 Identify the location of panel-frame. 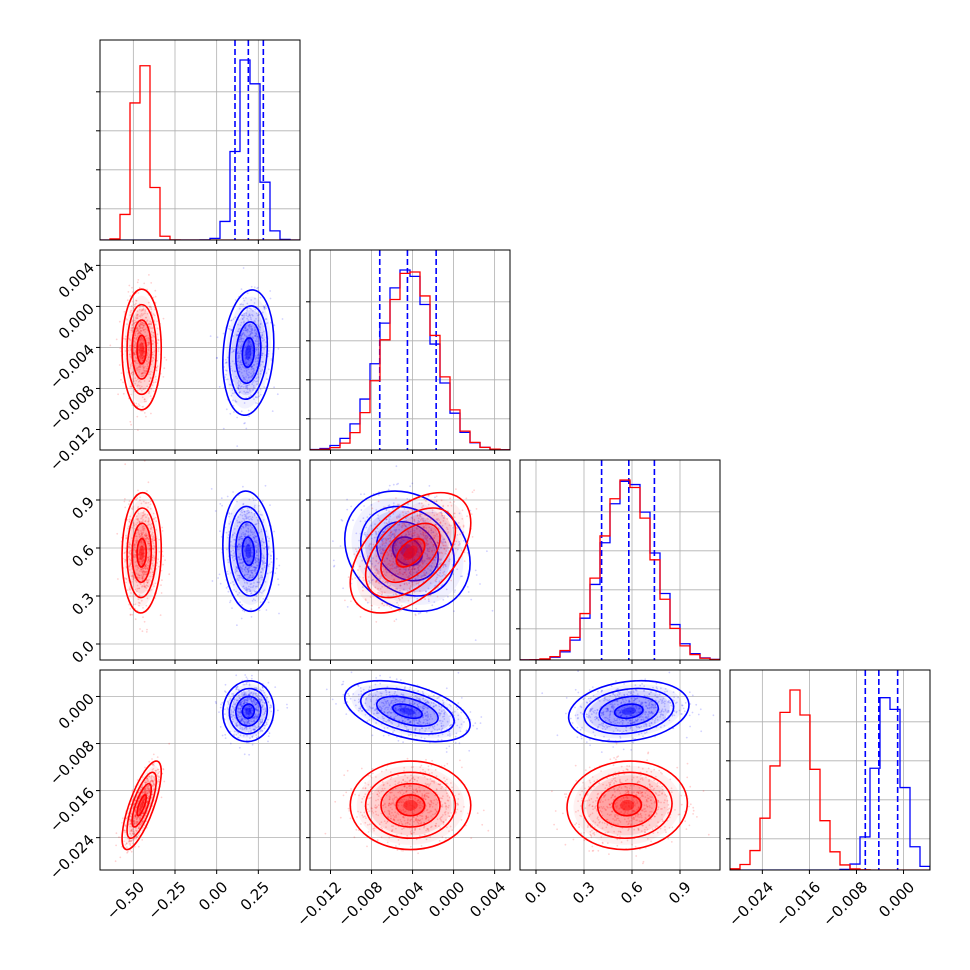
(410, 350).